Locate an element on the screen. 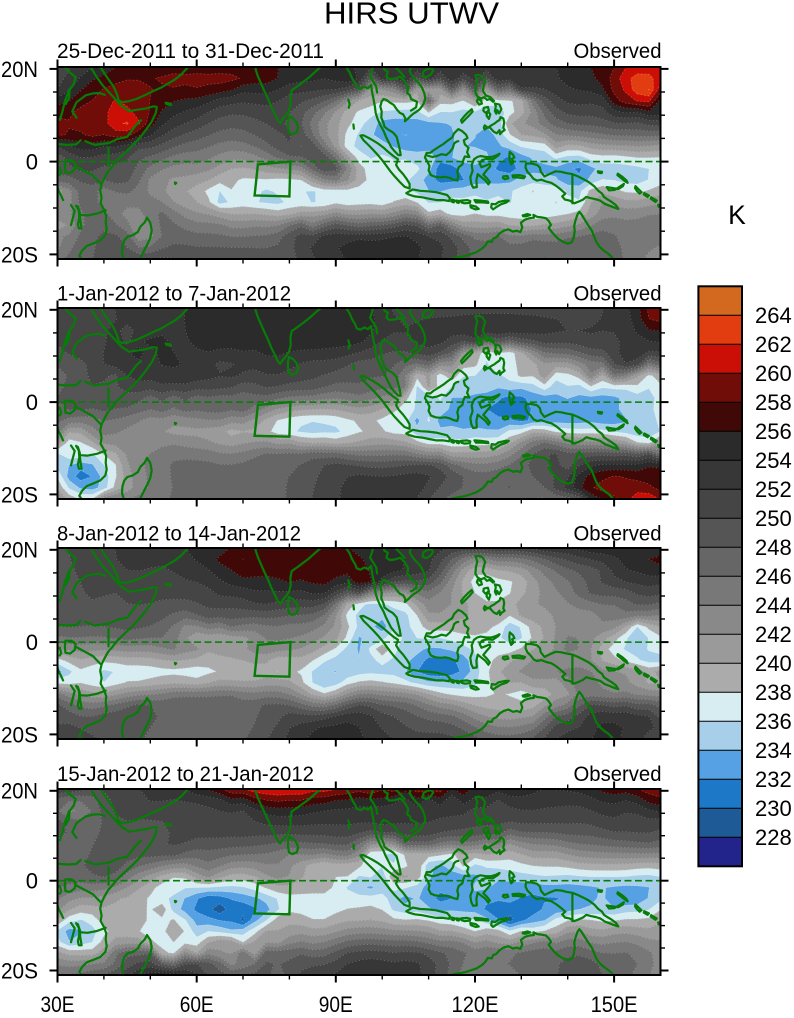 Image resolution: width=794 pixels, height=1018 pixels. svg-text: 230 is located at coordinates (773, 808).